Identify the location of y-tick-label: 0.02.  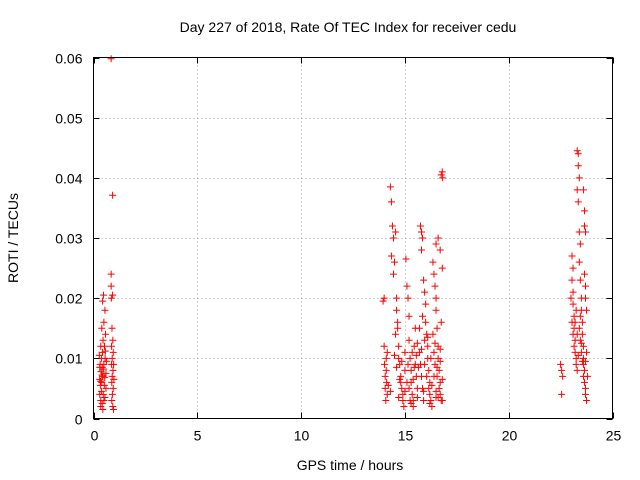
(68, 299).